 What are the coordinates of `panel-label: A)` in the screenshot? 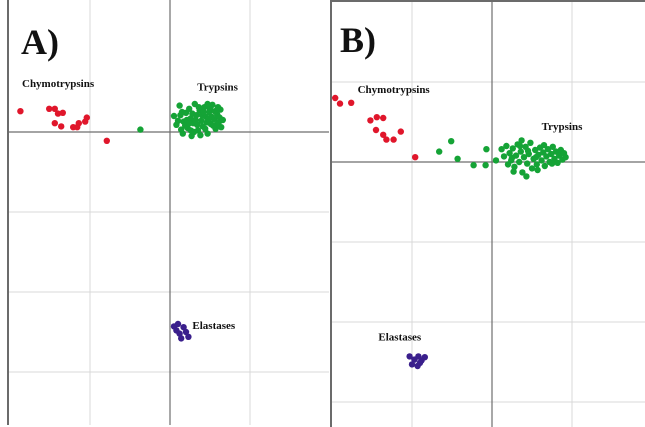 It's located at (40, 42).